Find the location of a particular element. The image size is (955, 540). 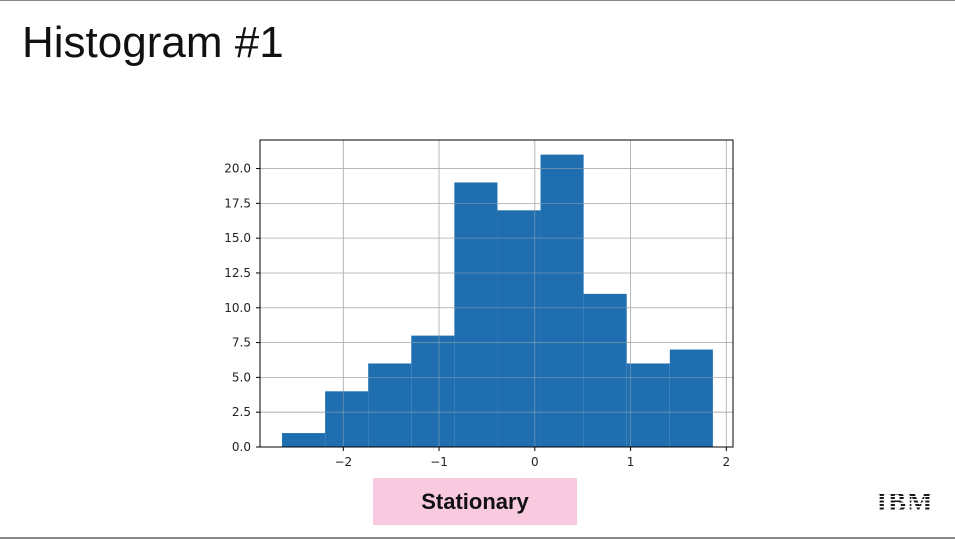

top-border is located at coordinates (477, 0).